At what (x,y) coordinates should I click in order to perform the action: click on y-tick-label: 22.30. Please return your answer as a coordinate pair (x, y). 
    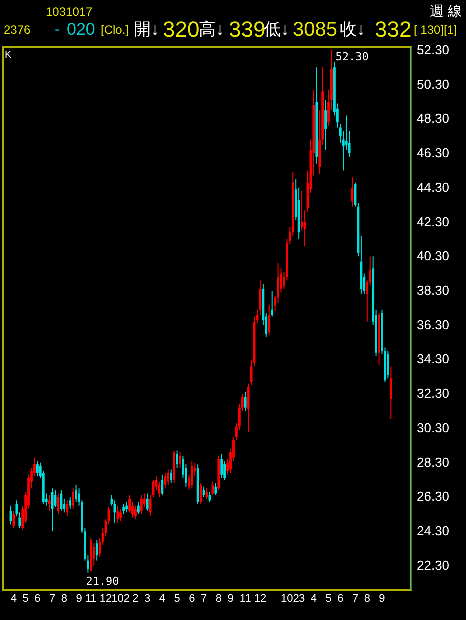
    Looking at the image, I should click on (433, 565).